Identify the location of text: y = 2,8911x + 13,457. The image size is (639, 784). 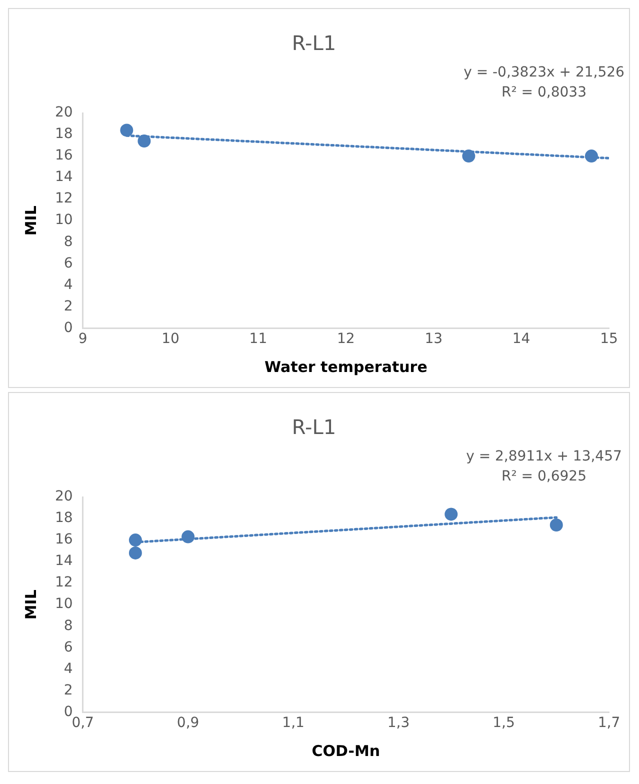
(544, 456).